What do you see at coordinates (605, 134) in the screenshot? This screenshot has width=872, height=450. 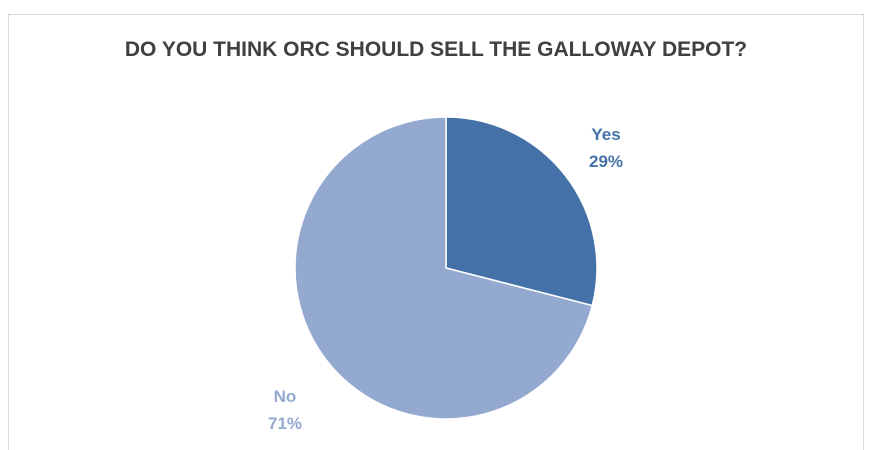 I see `slice-category-label: Yes` at bounding box center [605, 134].